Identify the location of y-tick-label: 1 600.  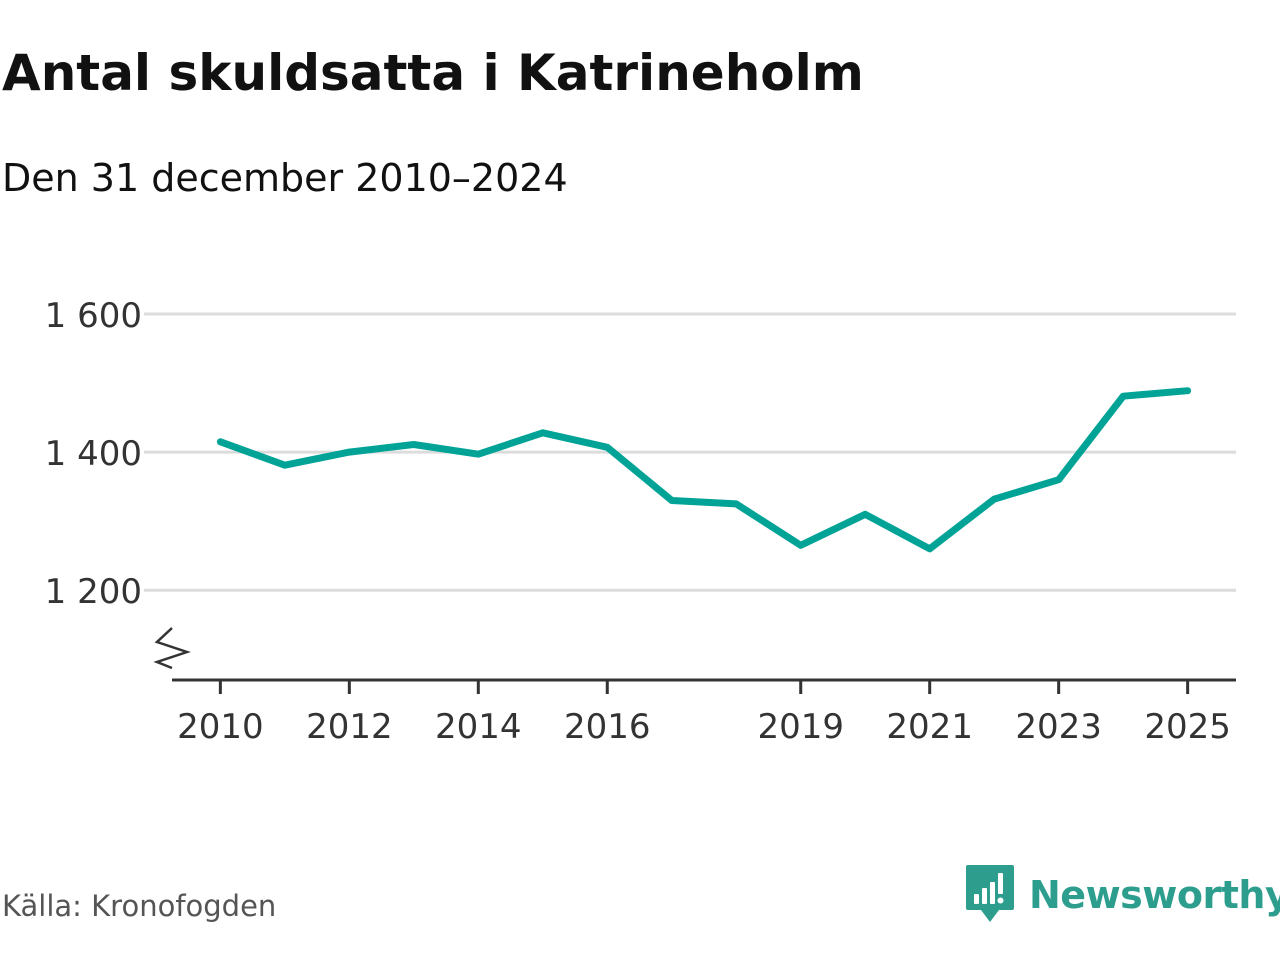
(93, 316).